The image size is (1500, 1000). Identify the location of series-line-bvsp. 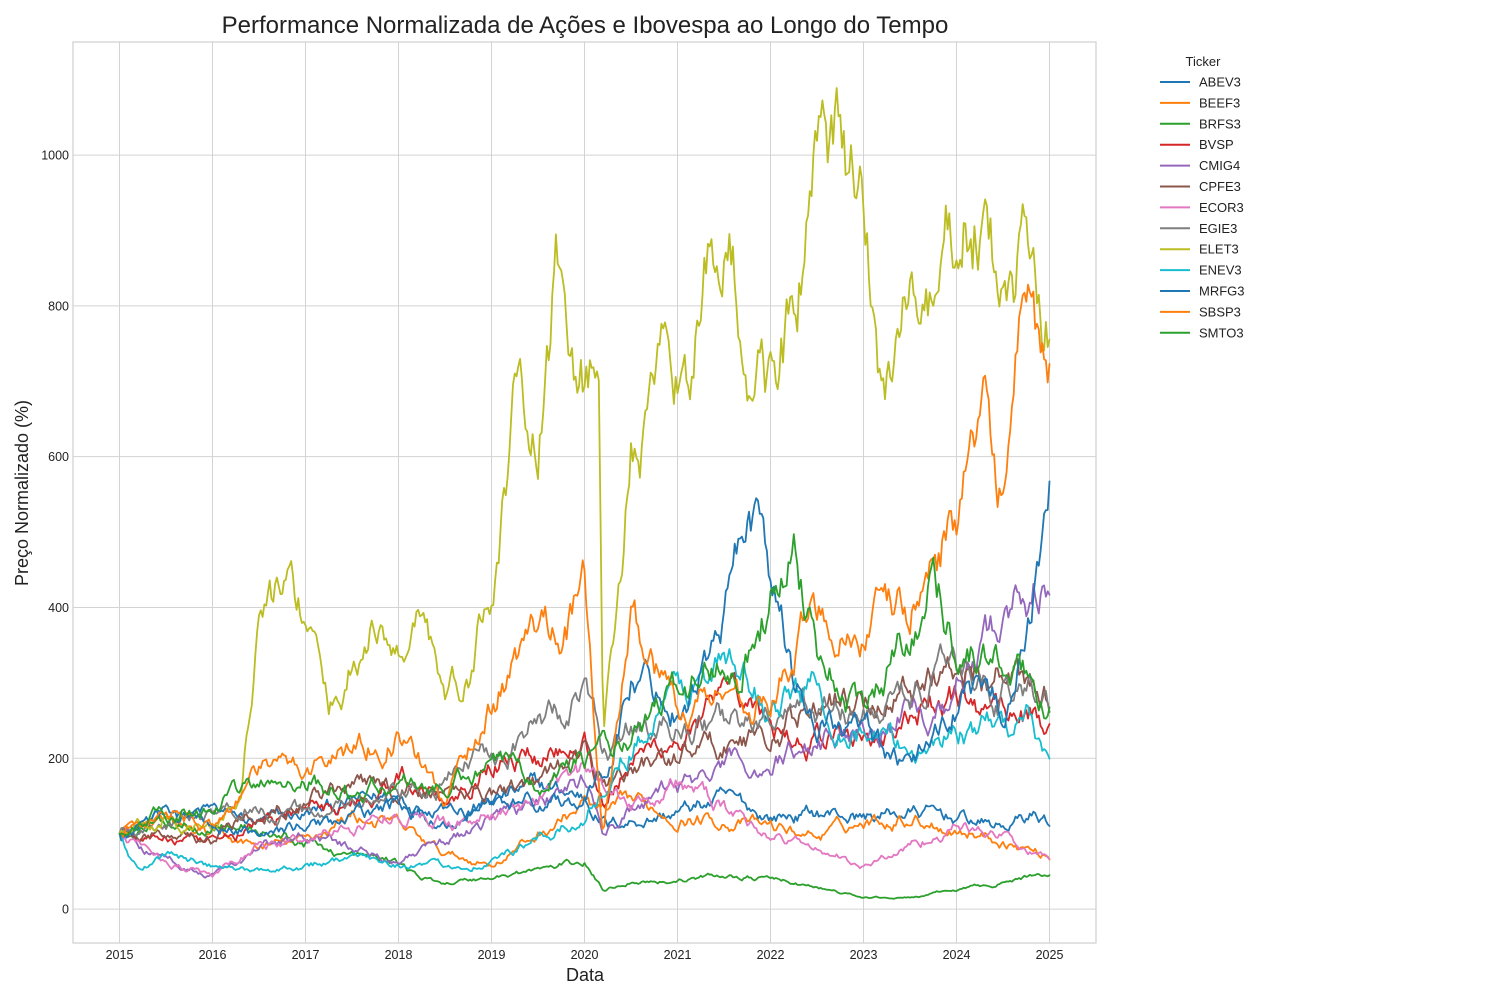
(584, 758).